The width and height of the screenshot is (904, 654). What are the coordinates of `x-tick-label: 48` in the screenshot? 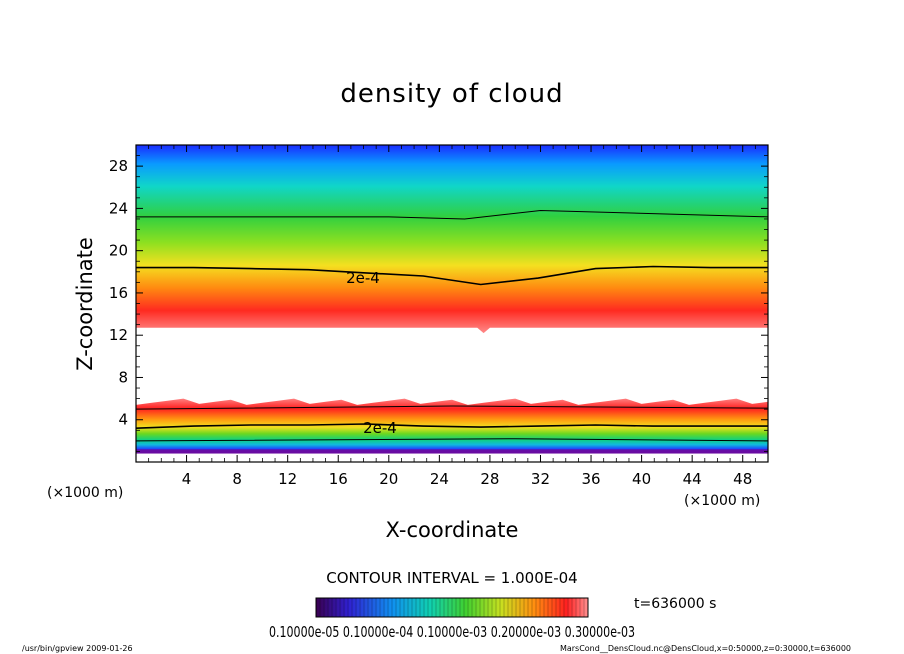 It's located at (742, 479).